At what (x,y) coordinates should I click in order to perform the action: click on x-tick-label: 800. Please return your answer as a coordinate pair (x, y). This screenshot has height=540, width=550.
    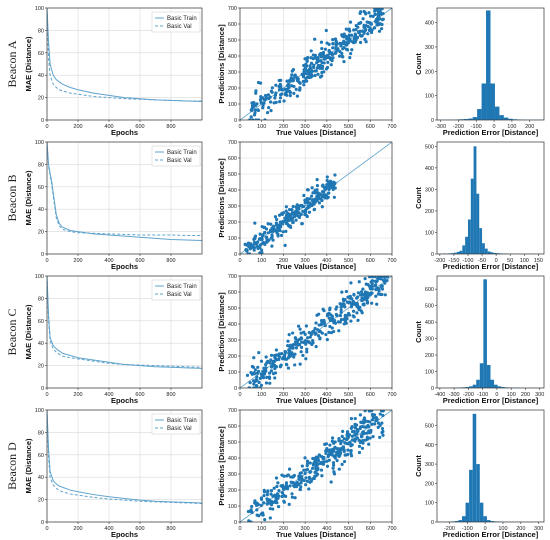
    Looking at the image, I should click on (170, 127).